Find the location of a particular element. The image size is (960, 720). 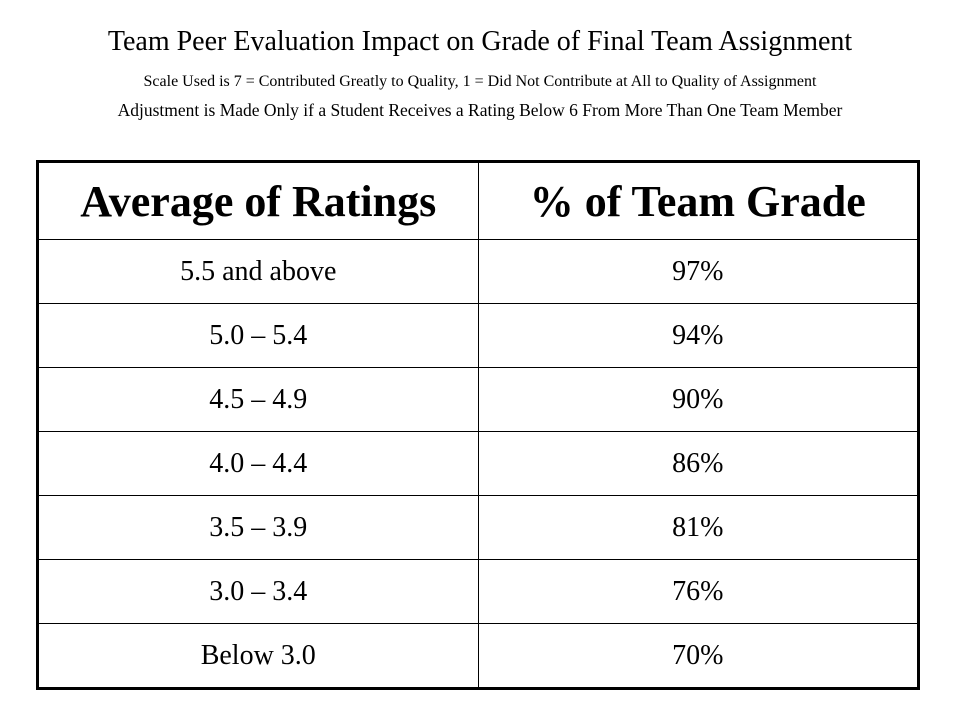

rating-range-cell: 5.5 and above is located at coordinates (258, 271).